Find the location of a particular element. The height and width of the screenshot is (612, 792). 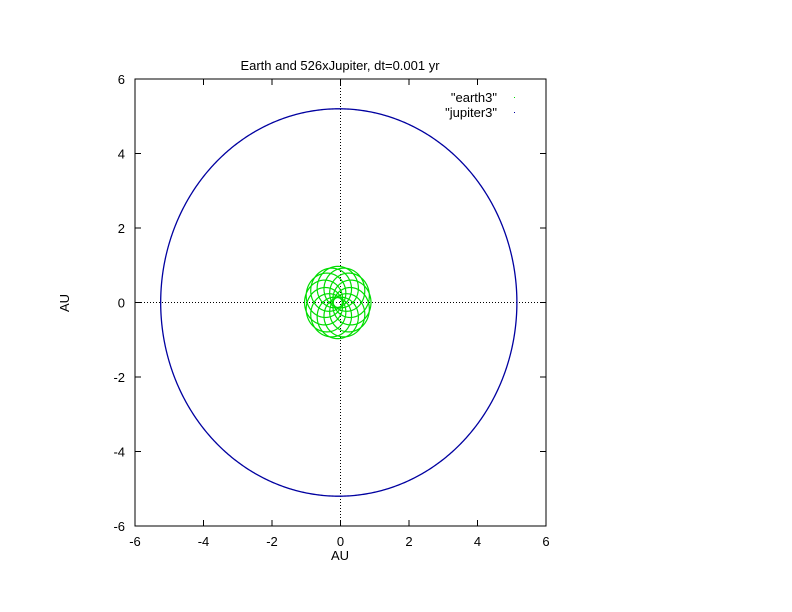

y-tick-label: 0 is located at coordinates (121, 303).